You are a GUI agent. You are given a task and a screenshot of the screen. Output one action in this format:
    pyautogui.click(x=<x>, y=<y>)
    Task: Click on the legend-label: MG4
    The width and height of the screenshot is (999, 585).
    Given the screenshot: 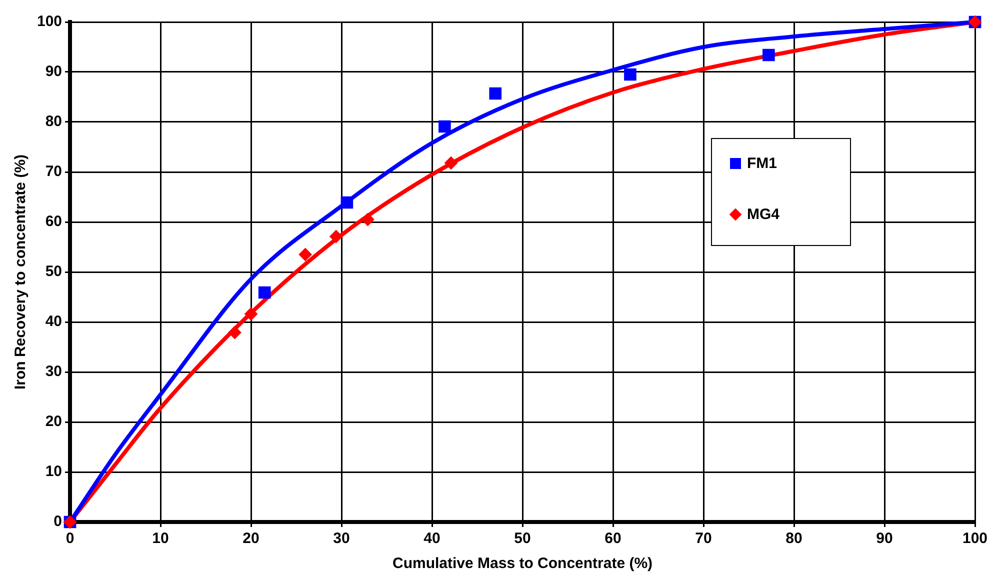 What is the action you would take?
    pyautogui.click(x=763, y=214)
    